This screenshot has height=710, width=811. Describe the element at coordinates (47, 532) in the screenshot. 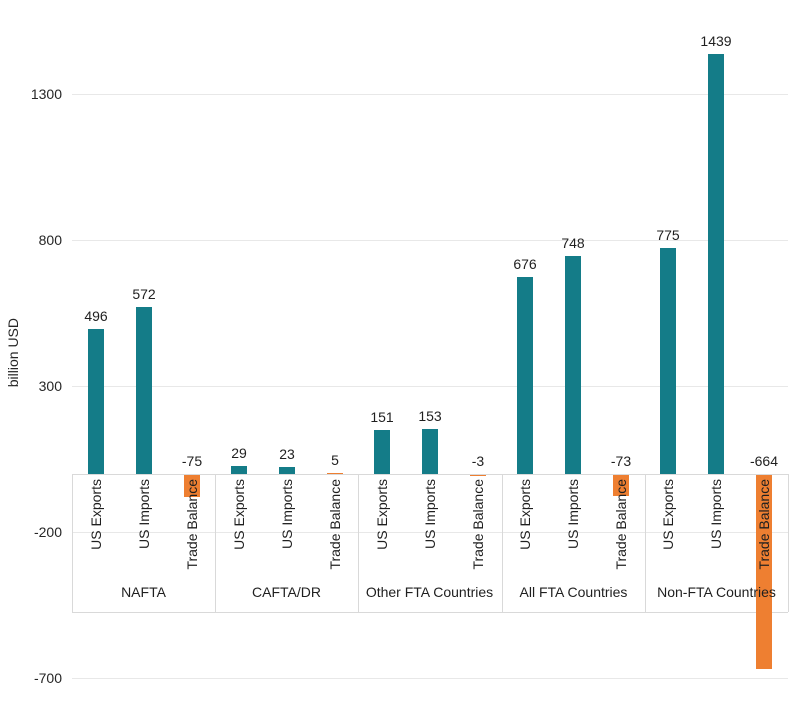

I see `y-tick-label: -200` at that location.